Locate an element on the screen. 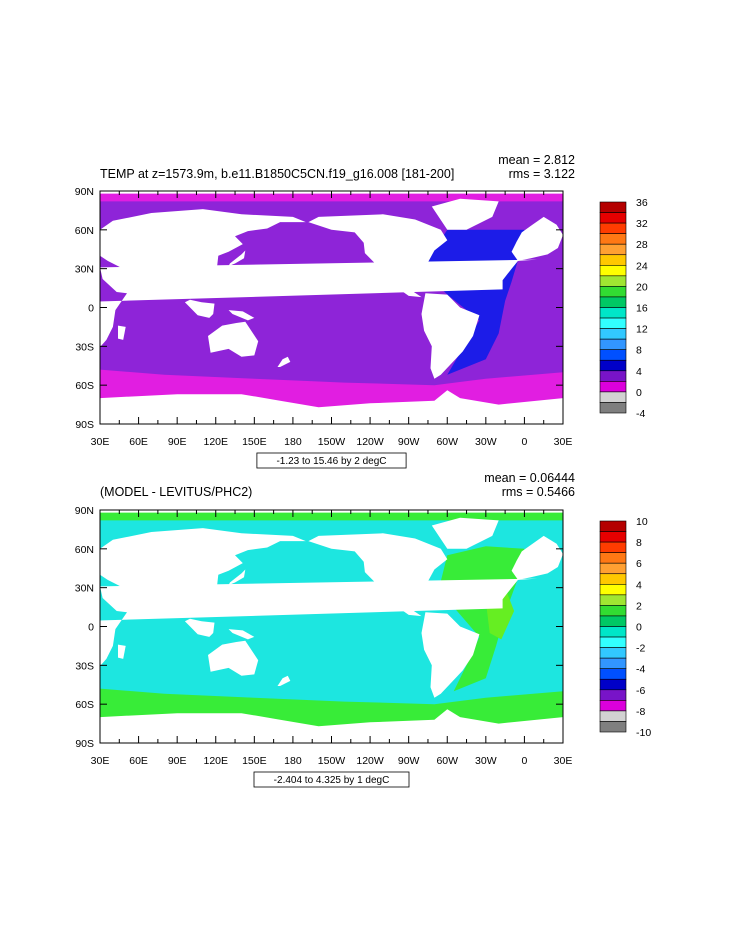 The width and height of the screenshot is (733, 945). x-tick-label: 150W is located at coordinates (332, 442).